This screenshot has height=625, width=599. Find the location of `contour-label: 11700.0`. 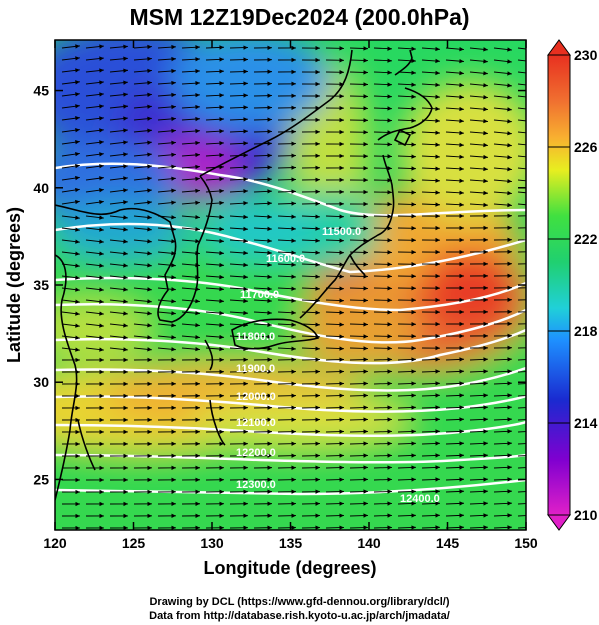

contour-label: 11700.0 is located at coordinates (259, 295).